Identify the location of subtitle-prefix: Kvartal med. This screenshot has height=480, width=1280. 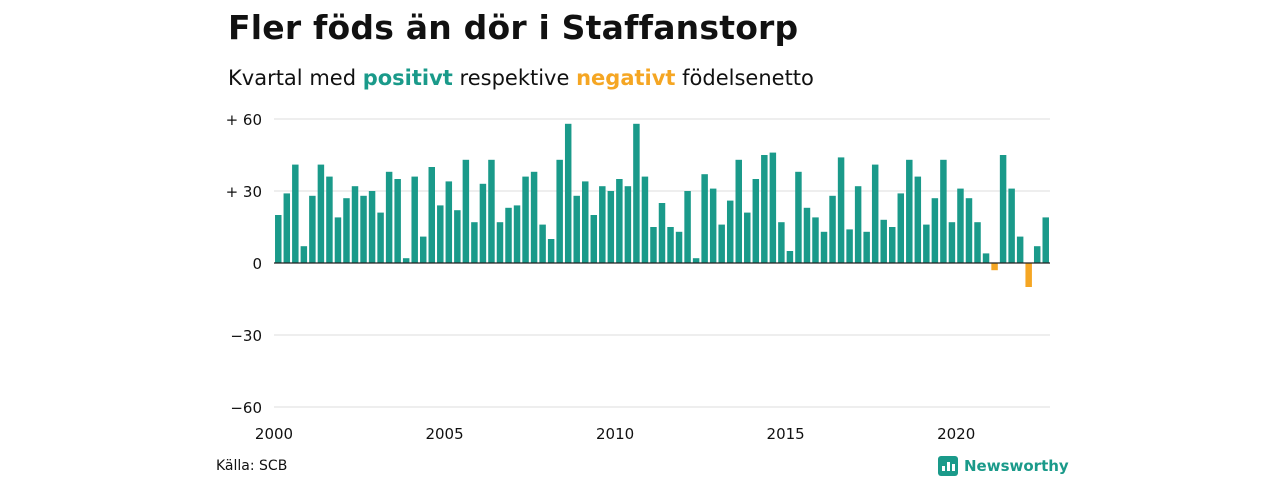
(292, 78).